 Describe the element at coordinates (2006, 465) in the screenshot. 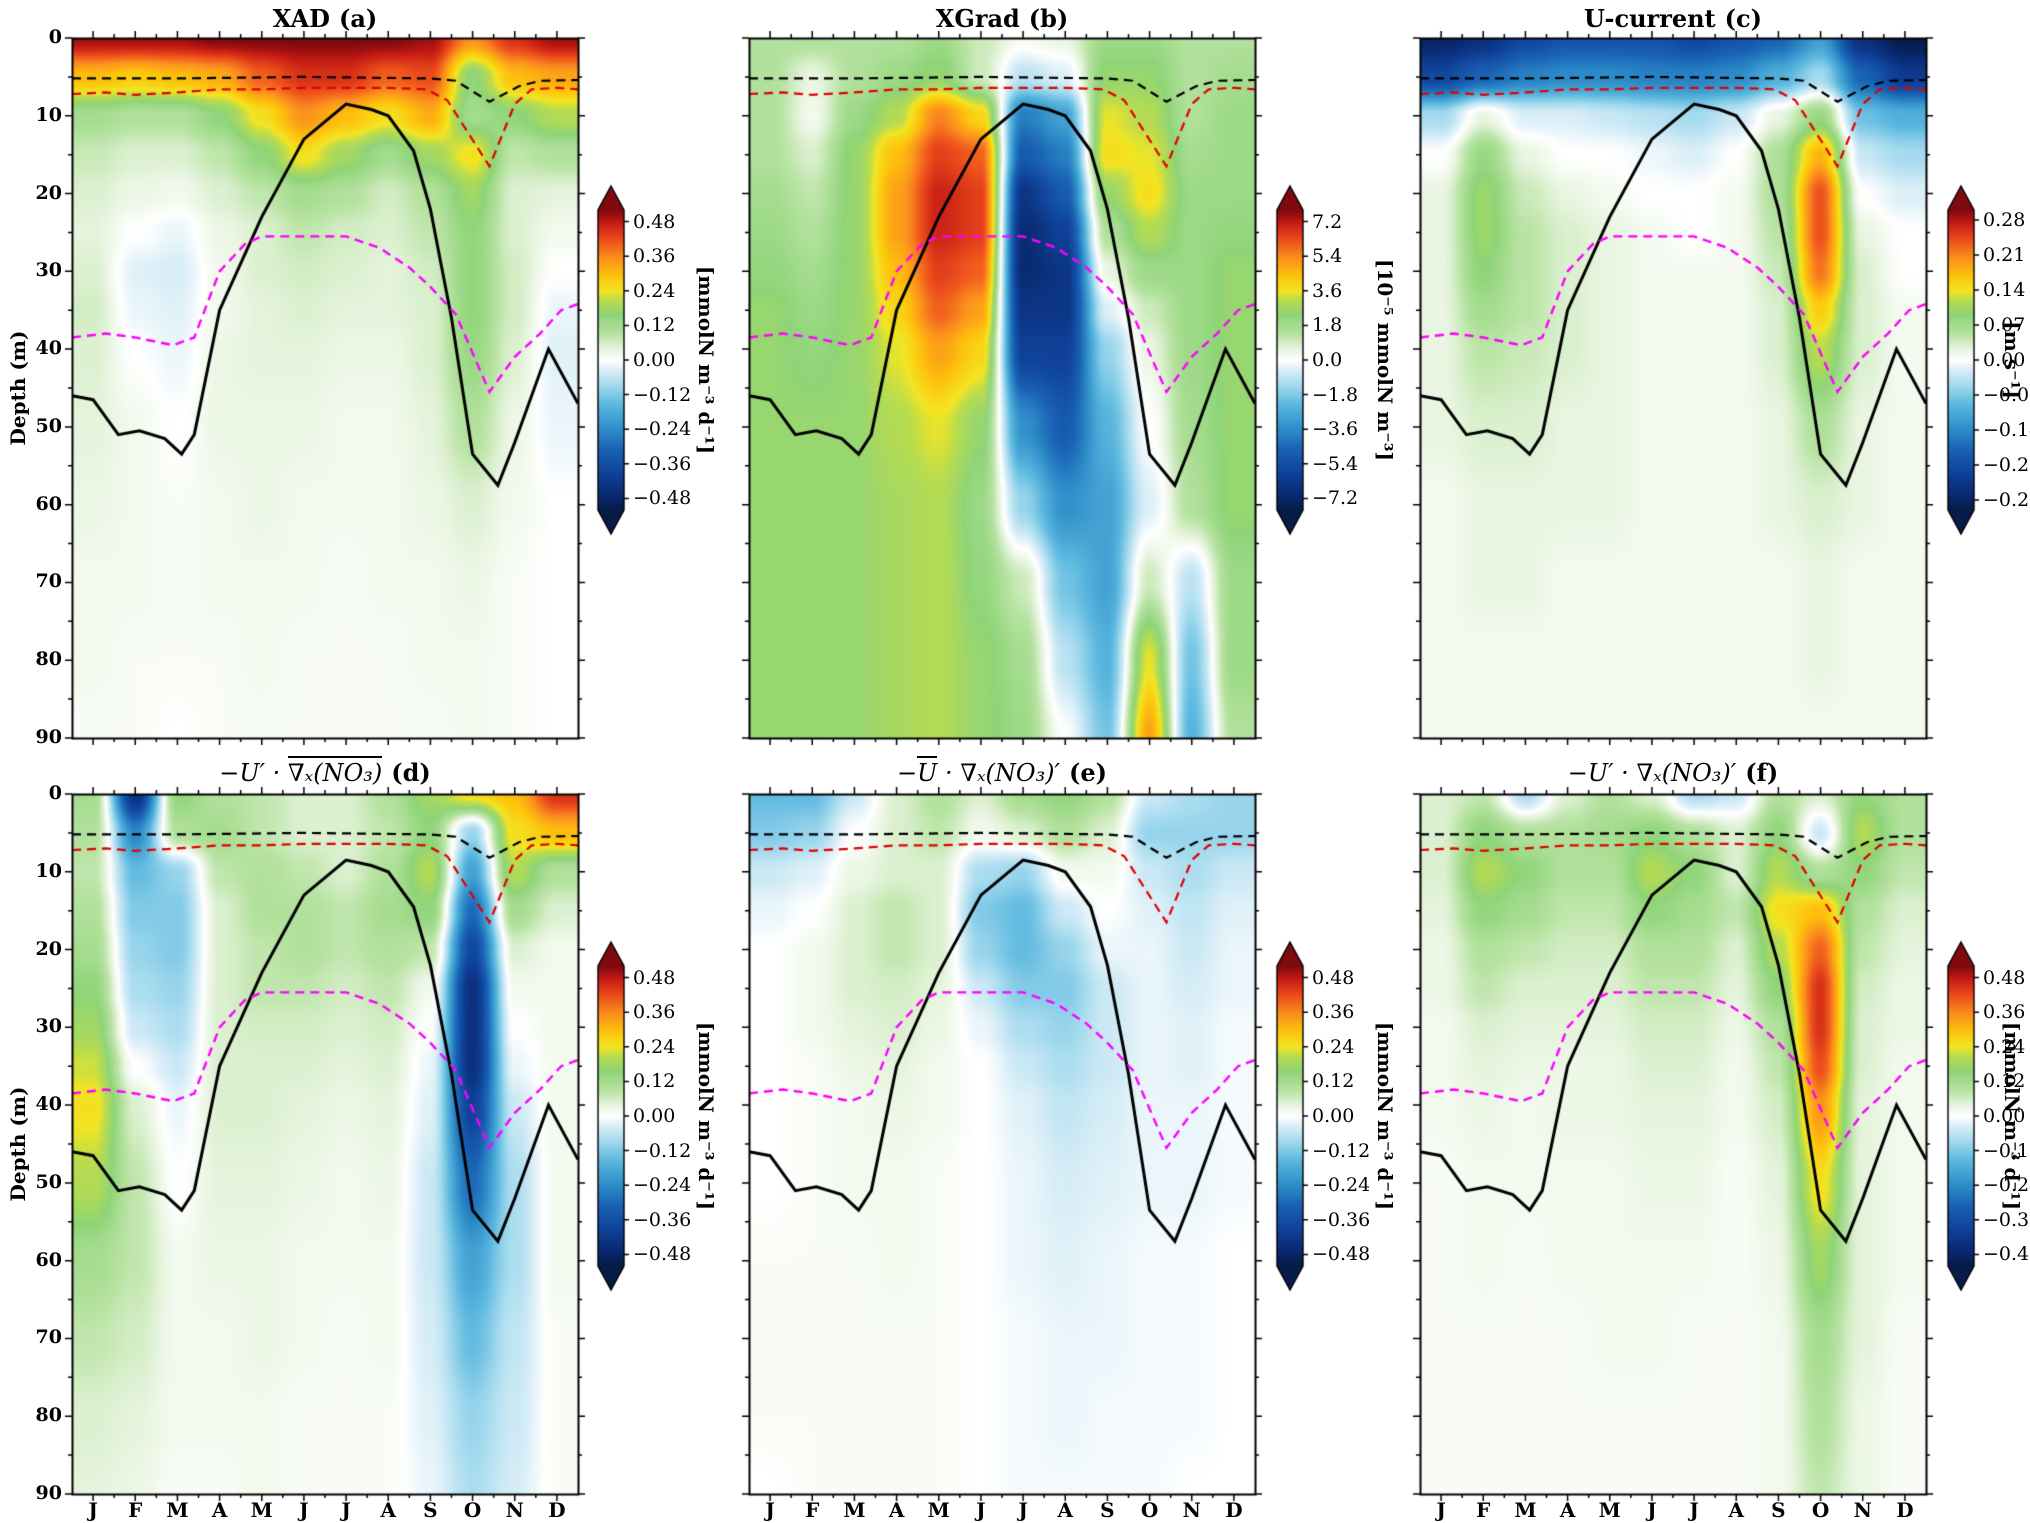

I see `colorbar-tick-label: −0.21` at that location.